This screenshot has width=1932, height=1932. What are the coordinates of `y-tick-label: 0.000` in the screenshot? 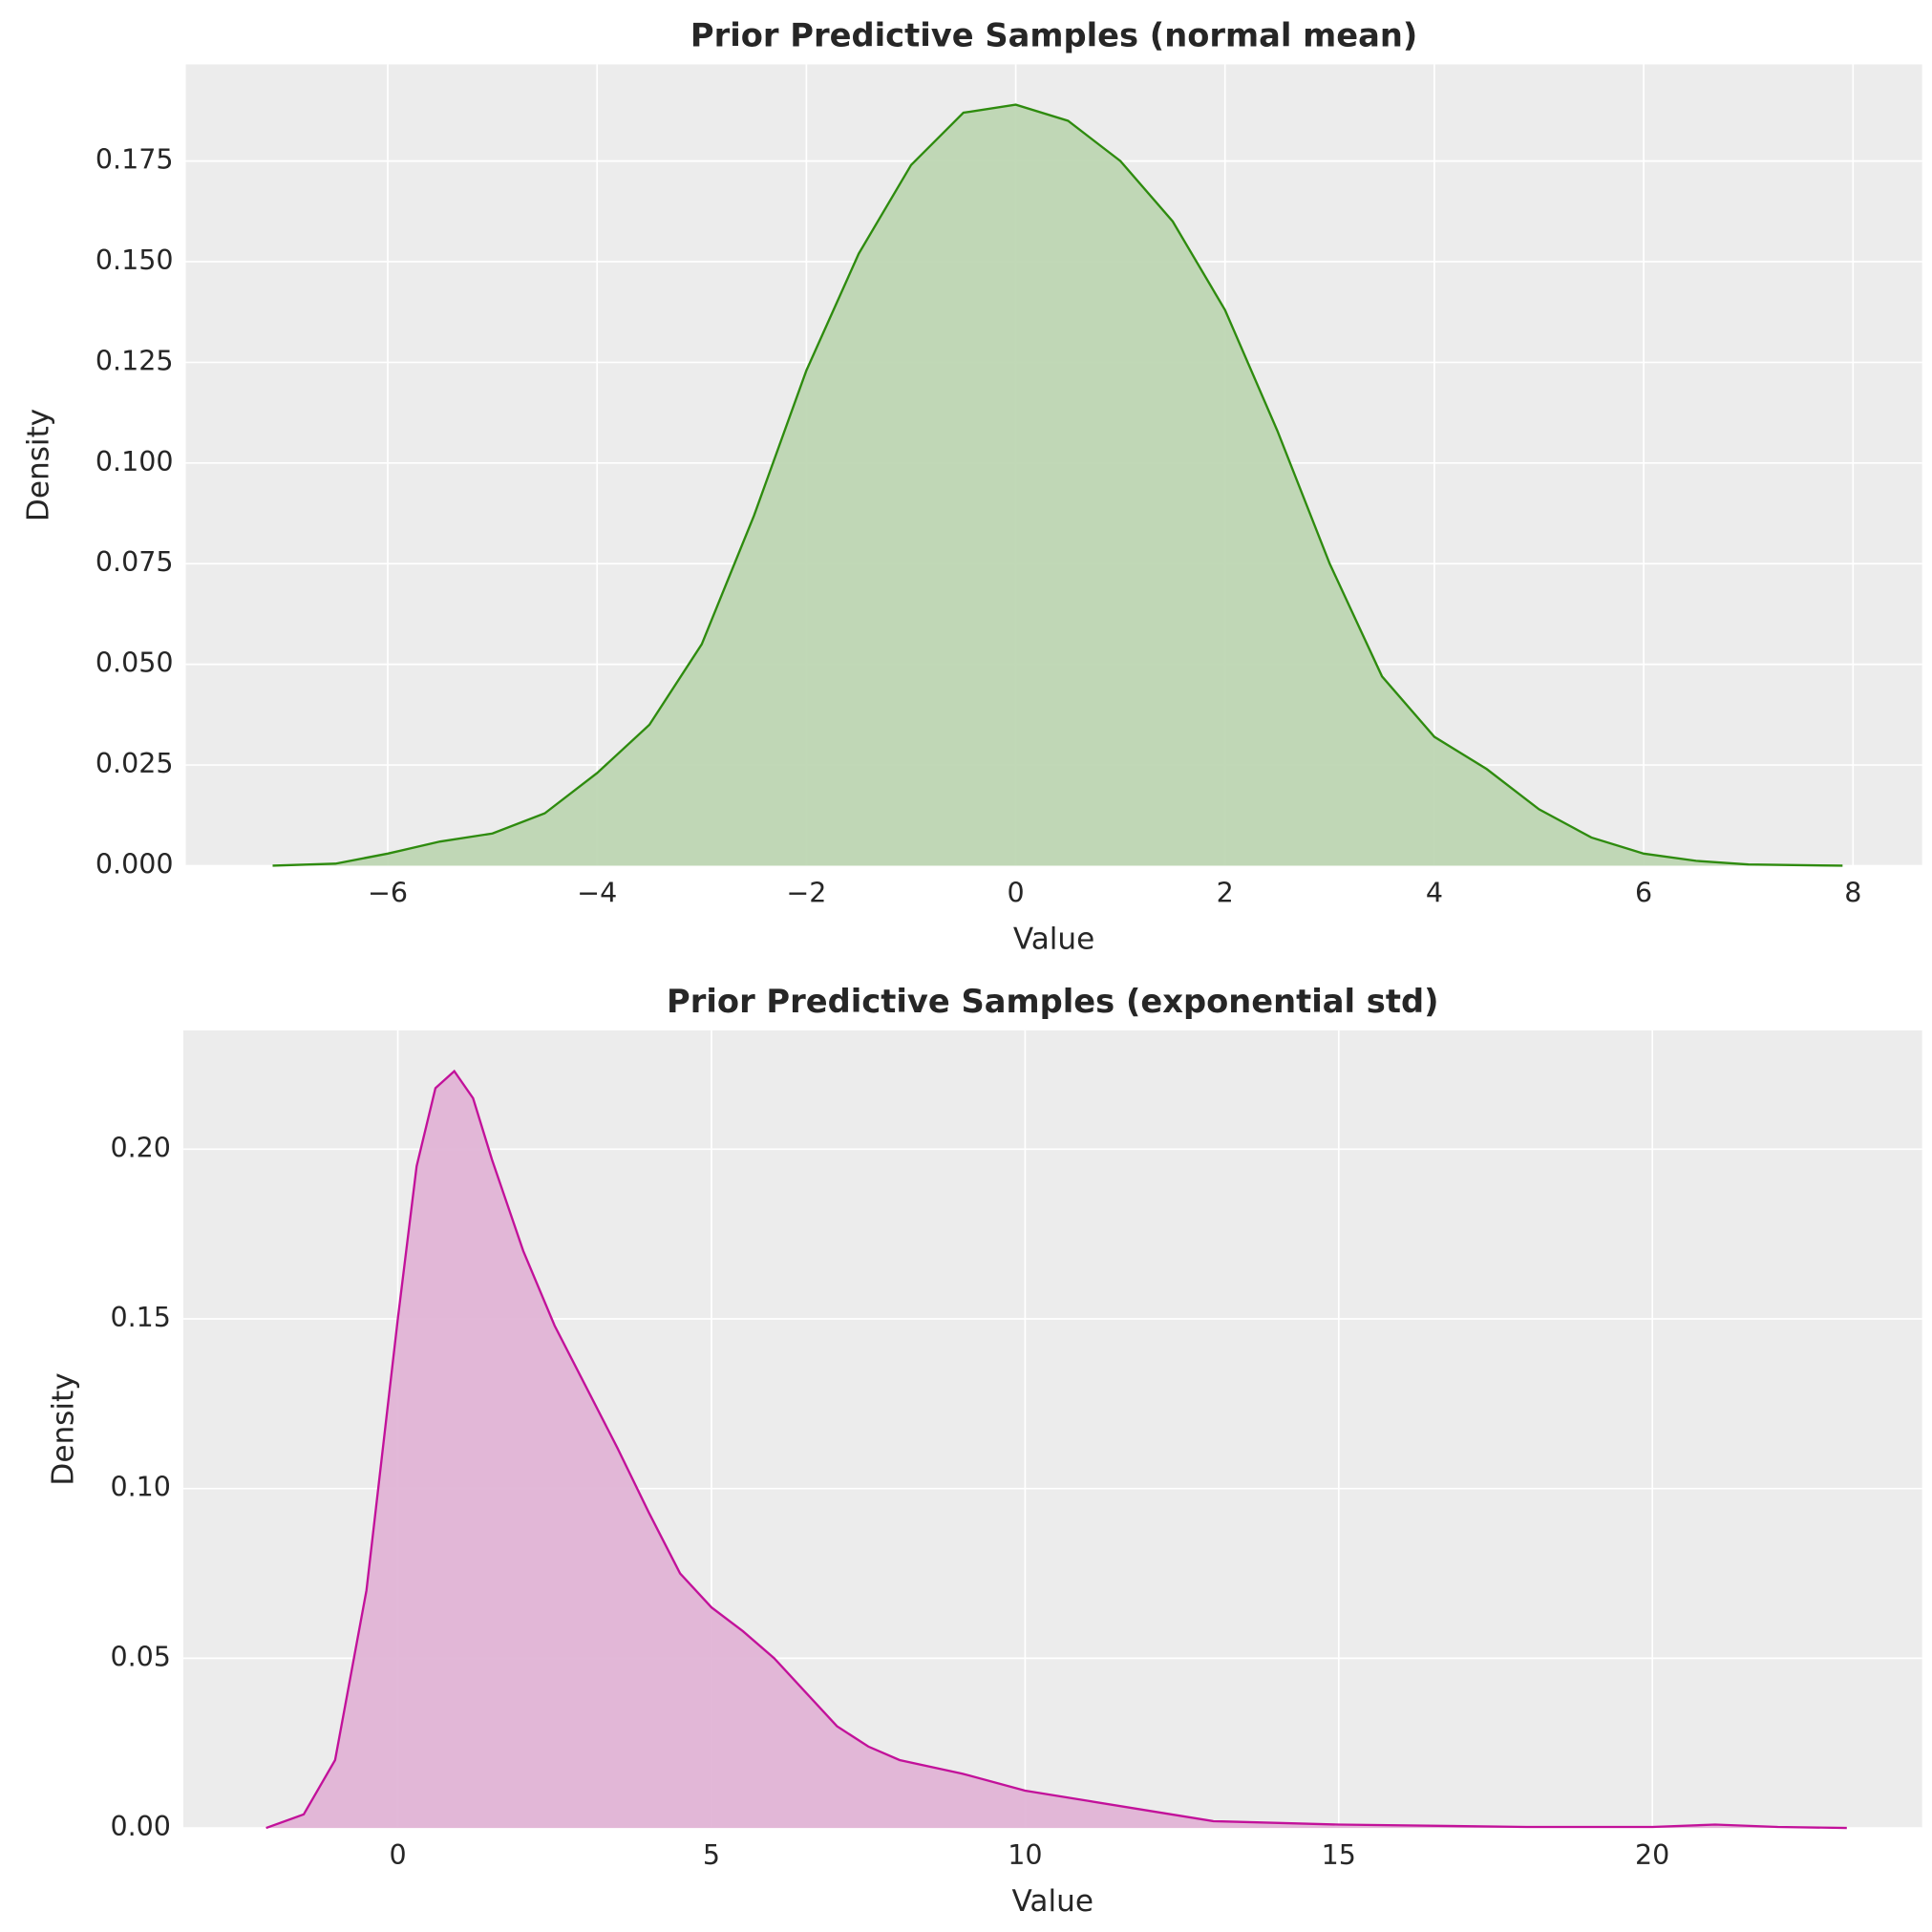 It's located at (135, 864).